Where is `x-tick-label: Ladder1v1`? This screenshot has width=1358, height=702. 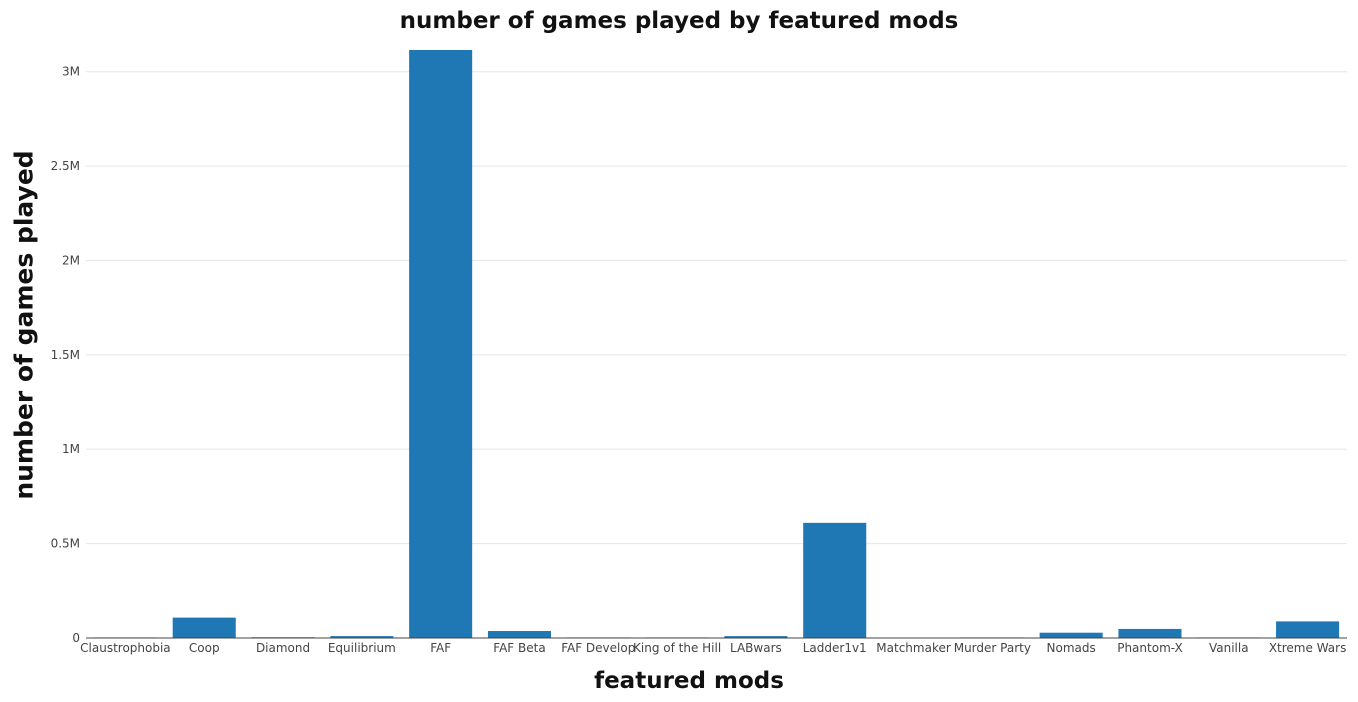 x-tick-label: Ladder1v1 is located at coordinates (835, 648).